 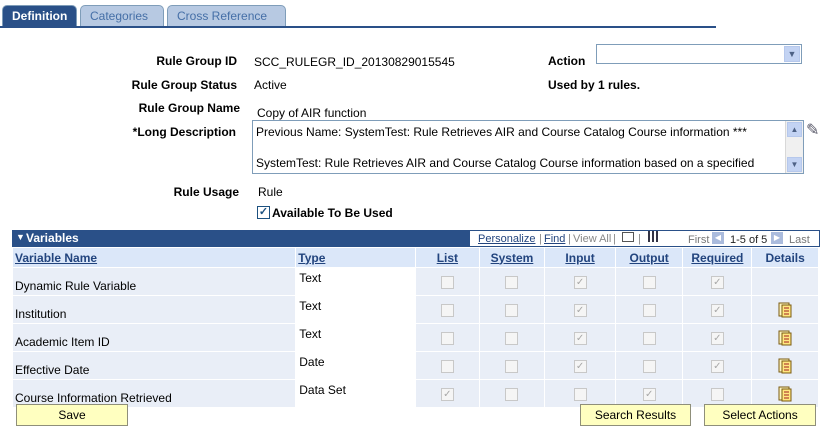 I want to click on required-checkbox: ✓, so click(x=717, y=338).